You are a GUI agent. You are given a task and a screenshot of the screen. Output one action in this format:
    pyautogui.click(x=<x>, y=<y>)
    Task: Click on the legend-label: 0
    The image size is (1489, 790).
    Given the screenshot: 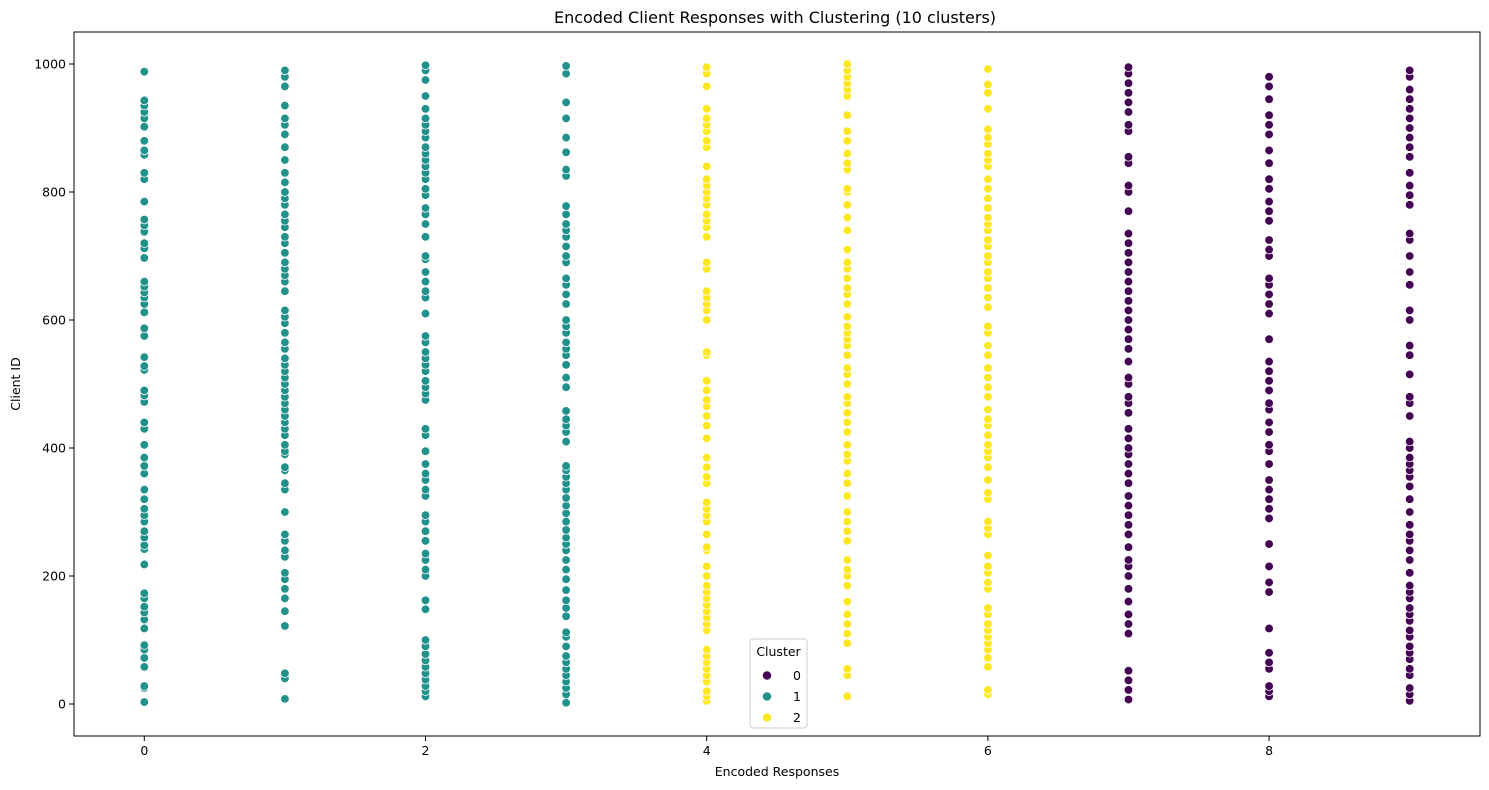 What is the action you would take?
    pyautogui.click(x=797, y=675)
    